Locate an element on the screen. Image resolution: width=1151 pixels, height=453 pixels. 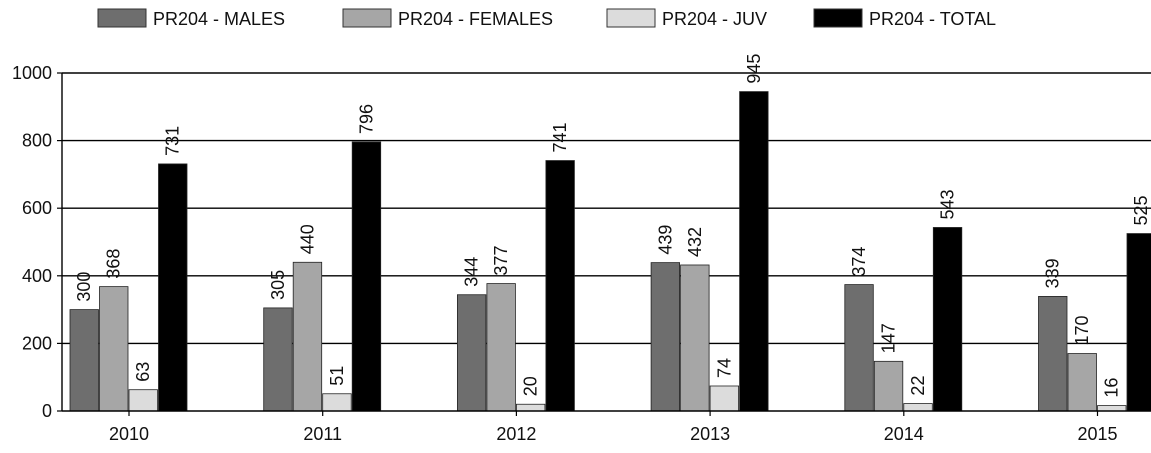
data-label: 63 is located at coordinates (143, 372).